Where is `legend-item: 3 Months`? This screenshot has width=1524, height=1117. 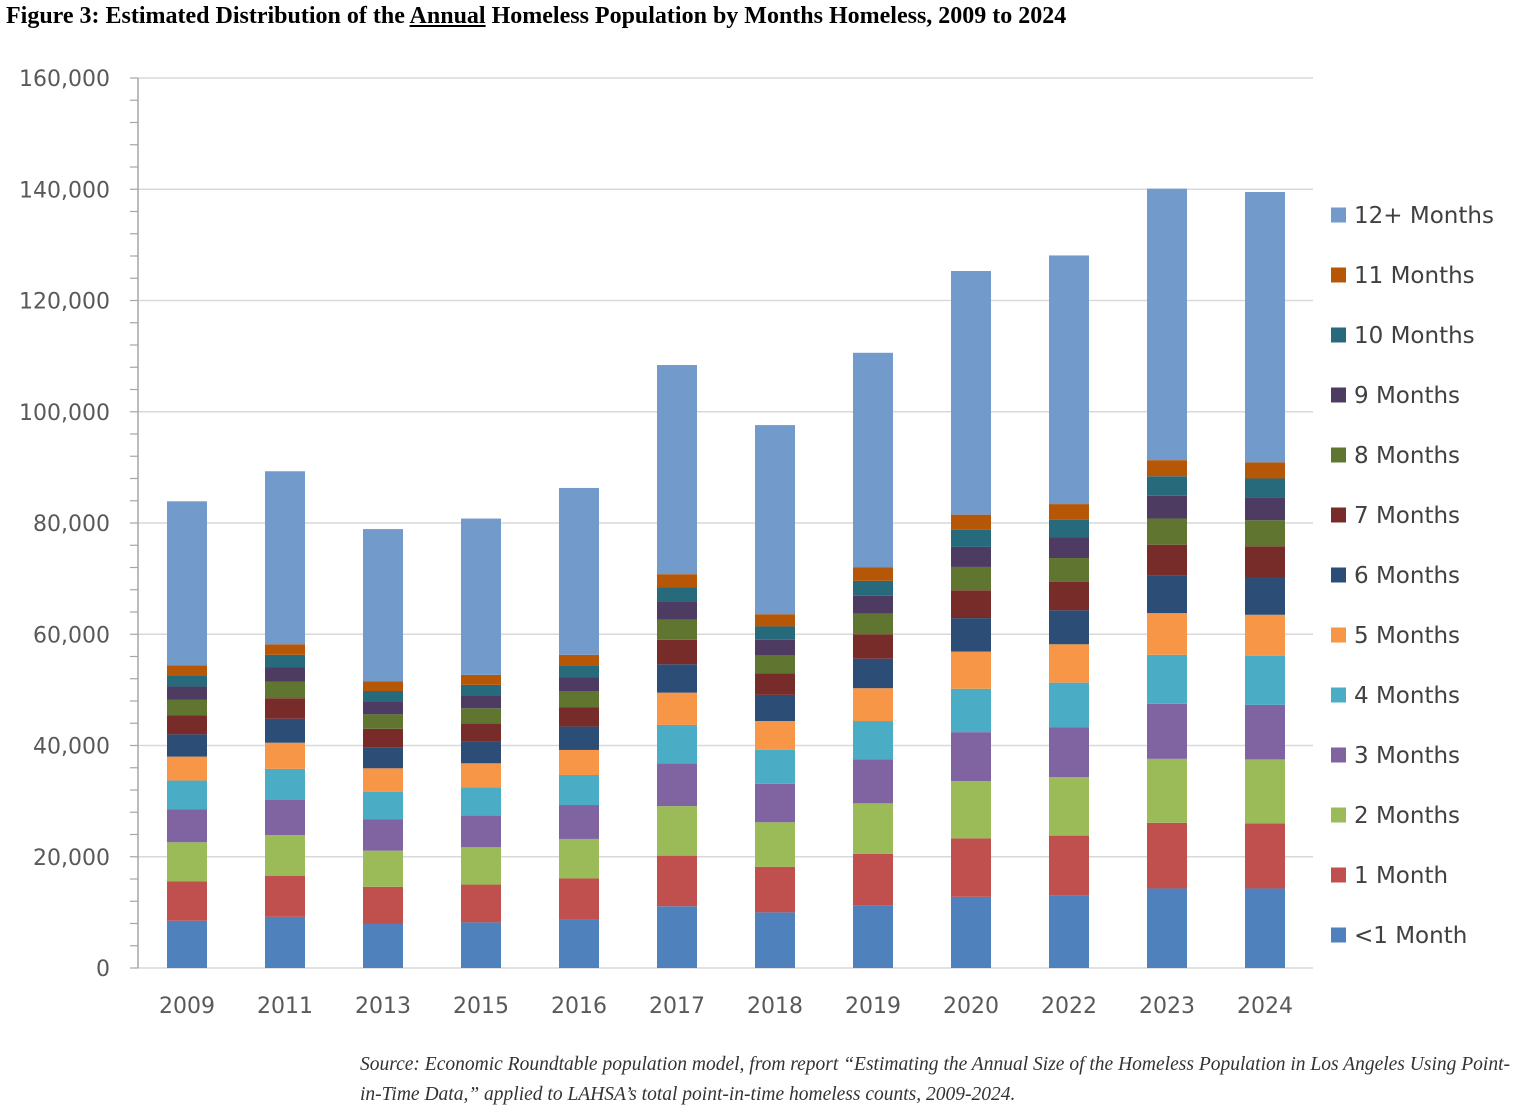
legend-item: 3 Months is located at coordinates (1395, 756).